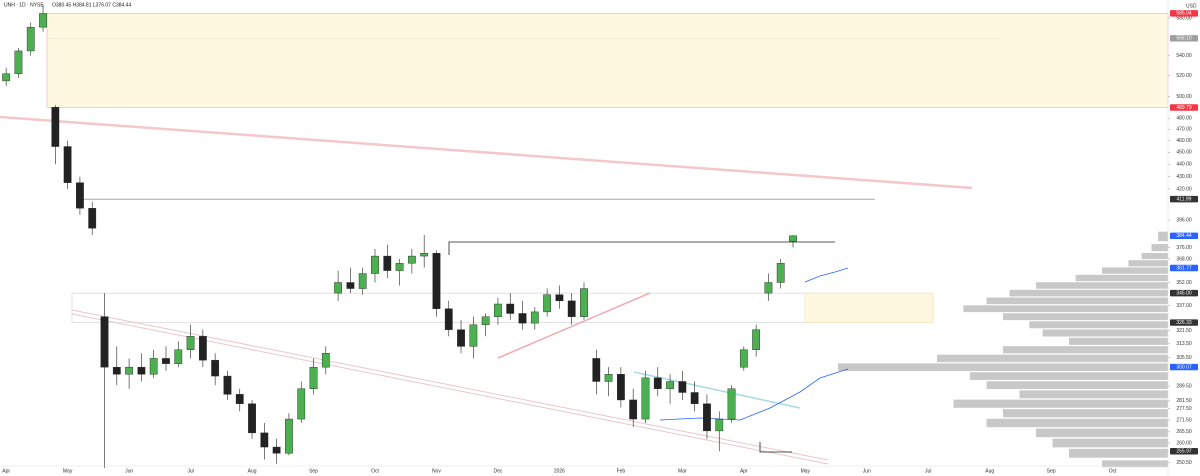 The height and width of the screenshot is (476, 1200). What do you see at coordinates (1184, 199) in the screenshot?
I see `price-label: 411.99` at bounding box center [1184, 199].